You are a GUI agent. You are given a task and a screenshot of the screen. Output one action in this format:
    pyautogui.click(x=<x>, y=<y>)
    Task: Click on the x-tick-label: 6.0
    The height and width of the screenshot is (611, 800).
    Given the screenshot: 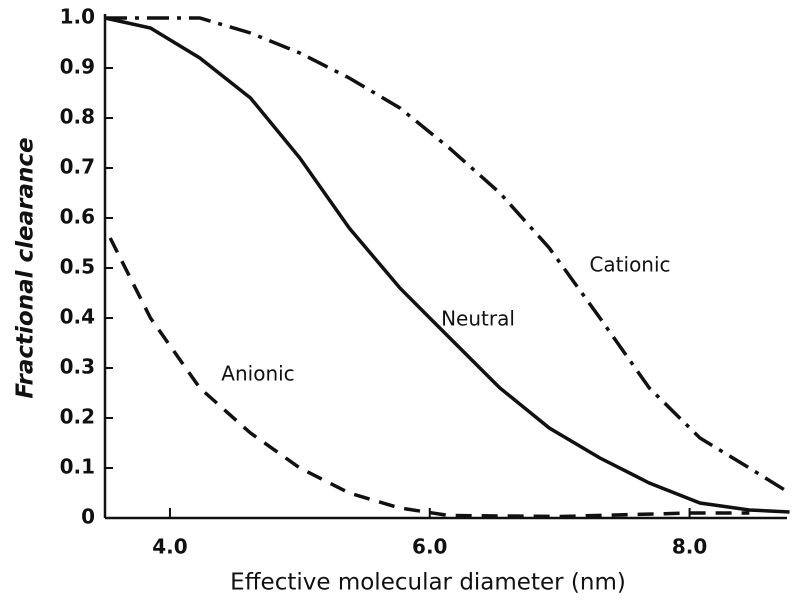 What is the action you would take?
    pyautogui.click(x=429, y=547)
    